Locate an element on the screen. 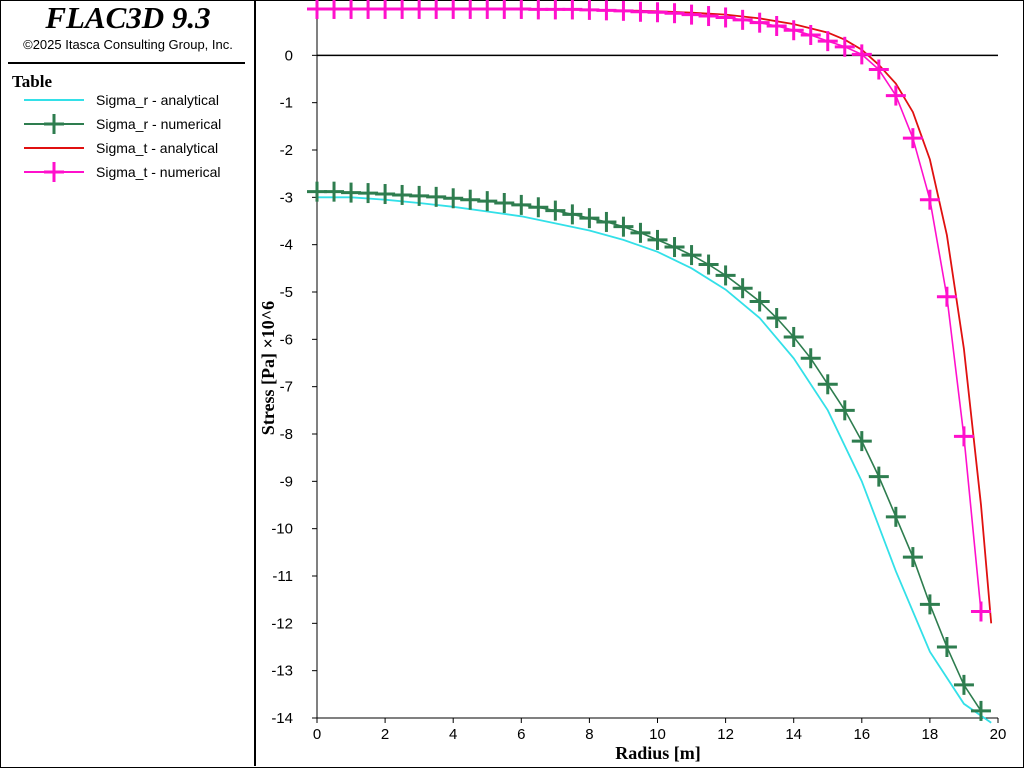  x-tick-label: 18 is located at coordinates (930, 734).